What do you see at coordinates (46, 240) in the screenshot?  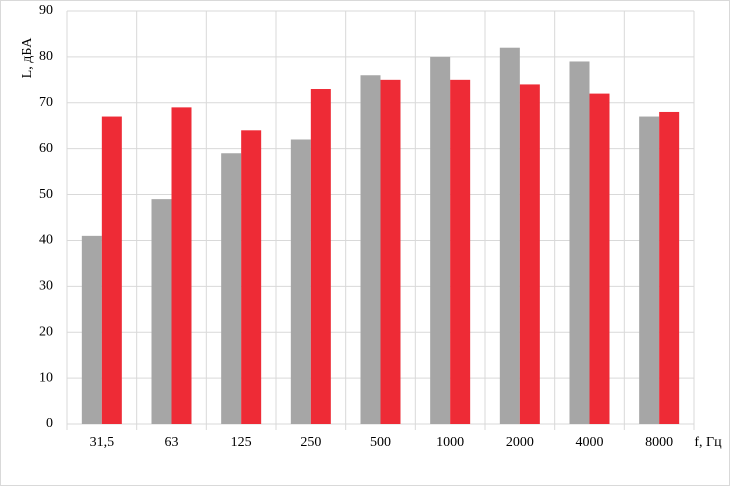 I see `y-tick-label: 40` at bounding box center [46, 240].